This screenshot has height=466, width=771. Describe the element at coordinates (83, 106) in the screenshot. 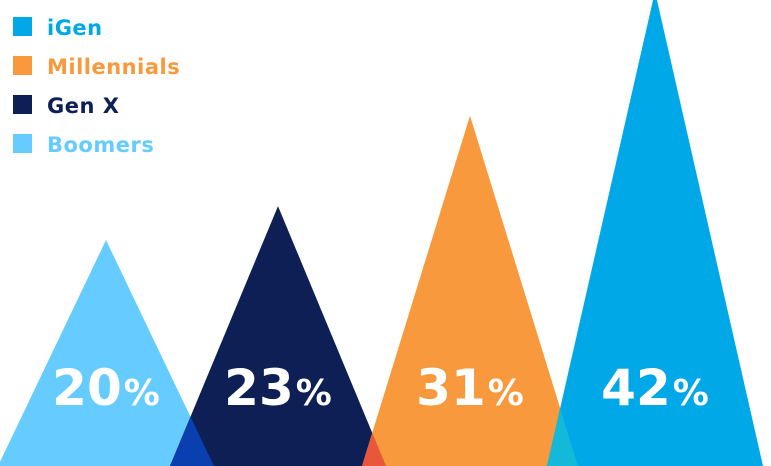

I see `legend-label: Gen X` at that location.